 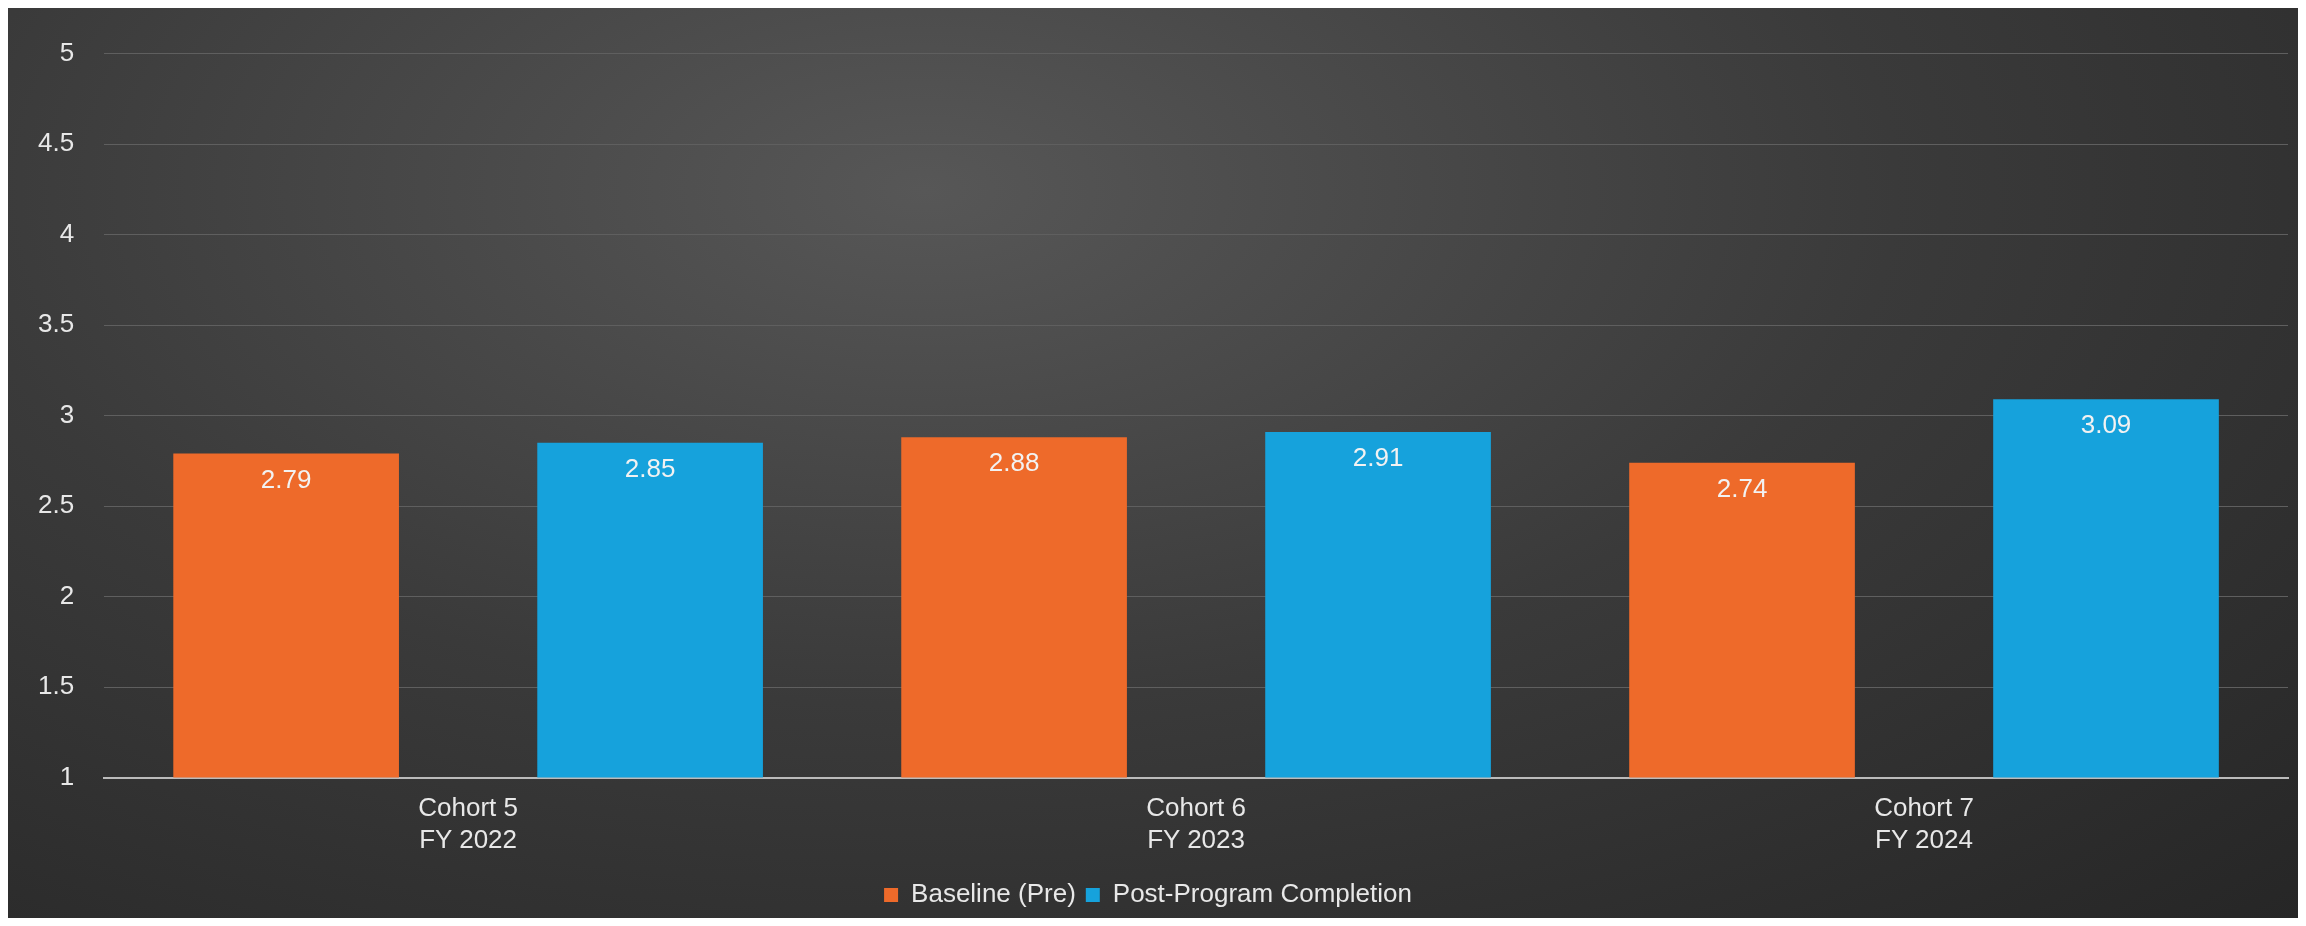 I want to click on y-tick-label: 1, so click(x=67, y=775).